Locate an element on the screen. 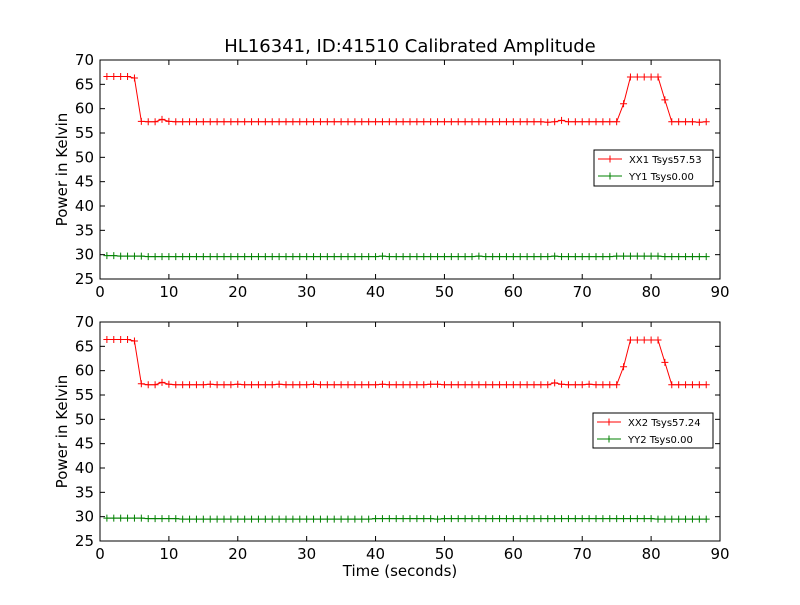 Image resolution: width=800 pixels, height=605 pixels. y-tick-label: 40 is located at coordinates (84, 468).